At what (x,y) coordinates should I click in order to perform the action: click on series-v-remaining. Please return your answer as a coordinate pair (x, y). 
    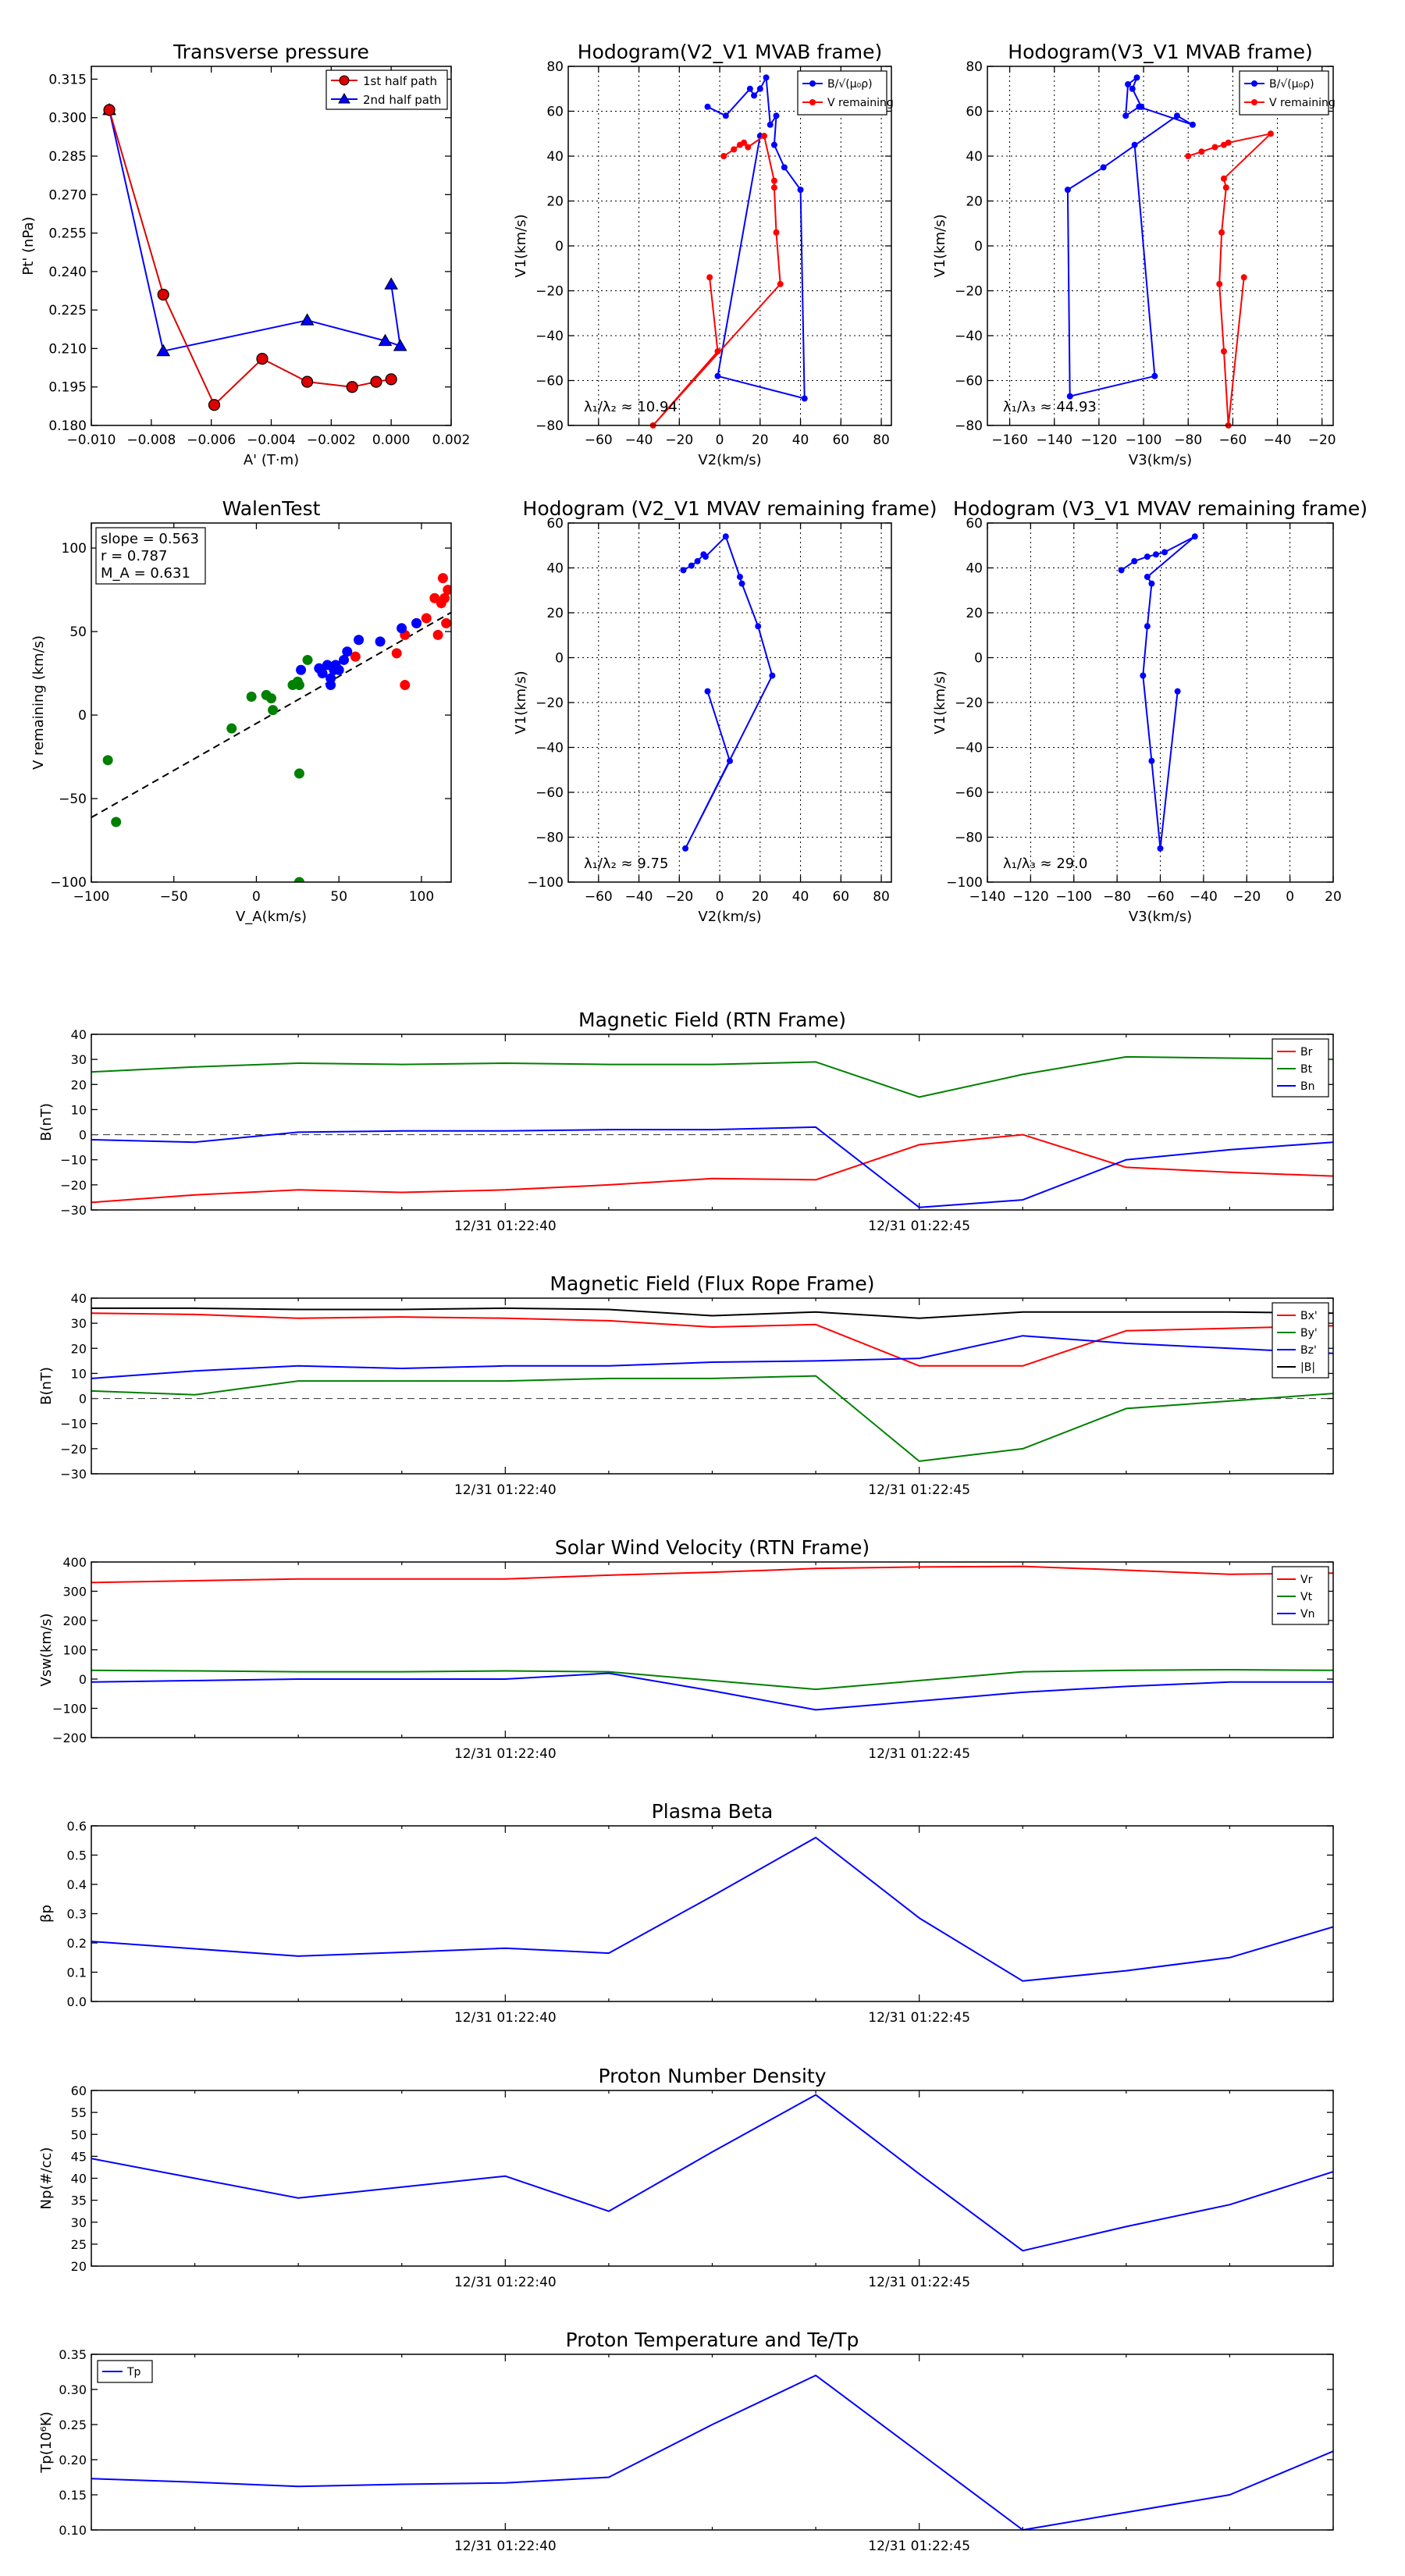
    Looking at the image, I should click on (1229, 279).